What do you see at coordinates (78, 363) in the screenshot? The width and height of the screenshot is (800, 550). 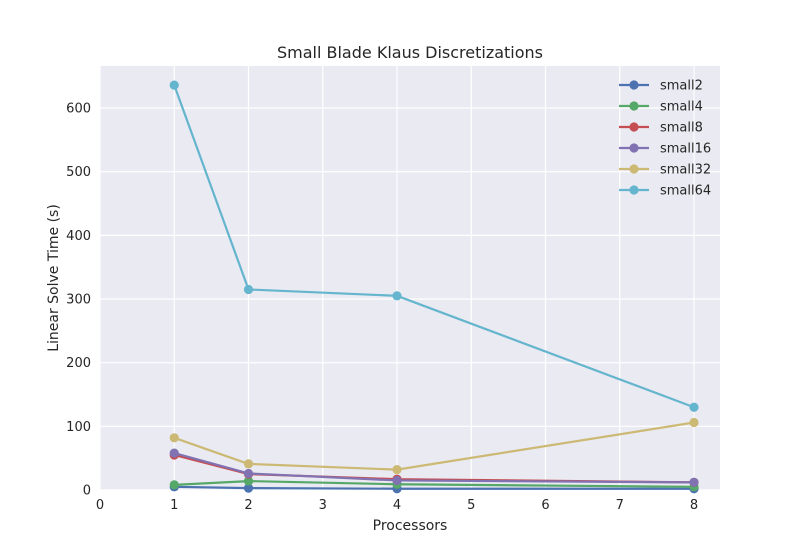 I see `y-tick-label: 200` at bounding box center [78, 363].